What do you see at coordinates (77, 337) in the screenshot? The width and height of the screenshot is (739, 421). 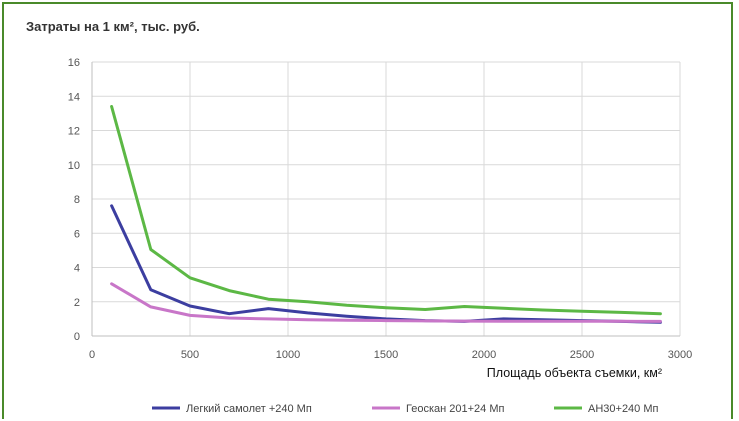 I see `y-tick-label: 0` at bounding box center [77, 337].